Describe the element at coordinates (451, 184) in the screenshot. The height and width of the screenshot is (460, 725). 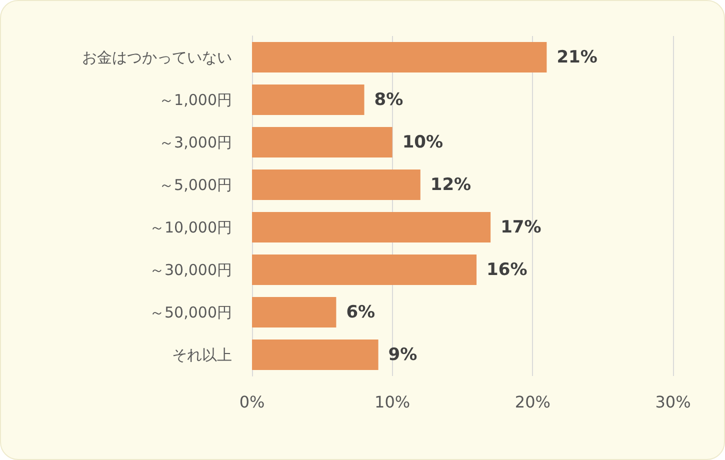
I see `data-label: 12%` at that location.